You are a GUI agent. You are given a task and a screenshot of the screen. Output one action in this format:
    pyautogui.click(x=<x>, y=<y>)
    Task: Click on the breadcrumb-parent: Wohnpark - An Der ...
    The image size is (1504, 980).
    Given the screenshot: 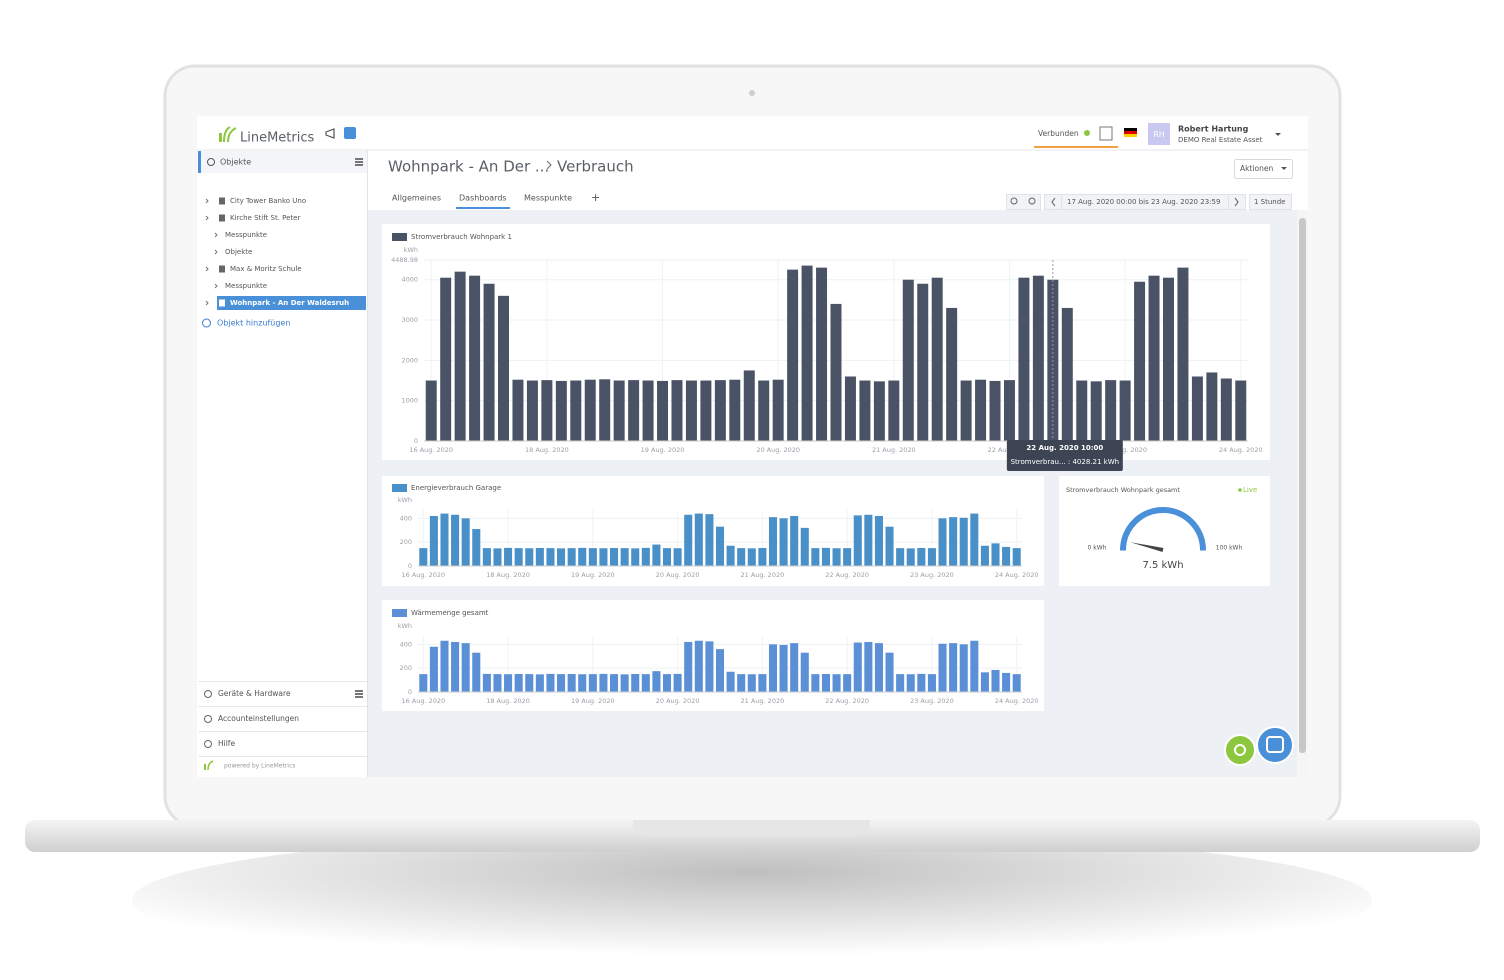 What is the action you would take?
    pyautogui.click(x=468, y=167)
    